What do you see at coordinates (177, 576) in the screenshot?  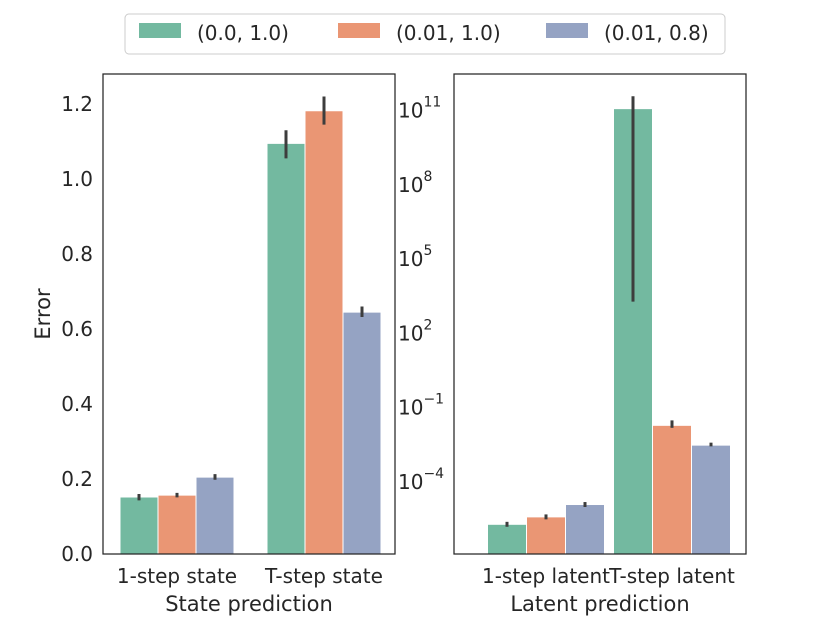 I see `x-tick-label: 1-step state` at bounding box center [177, 576].